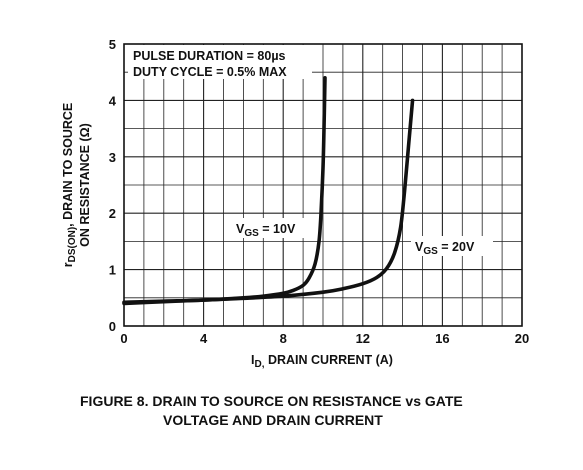 Image resolution: width=583 pixels, height=470 pixels. Describe the element at coordinates (209, 56) in the screenshot. I see `annotation-pulse-duration: PULSE DURATION = 80µs` at that location.